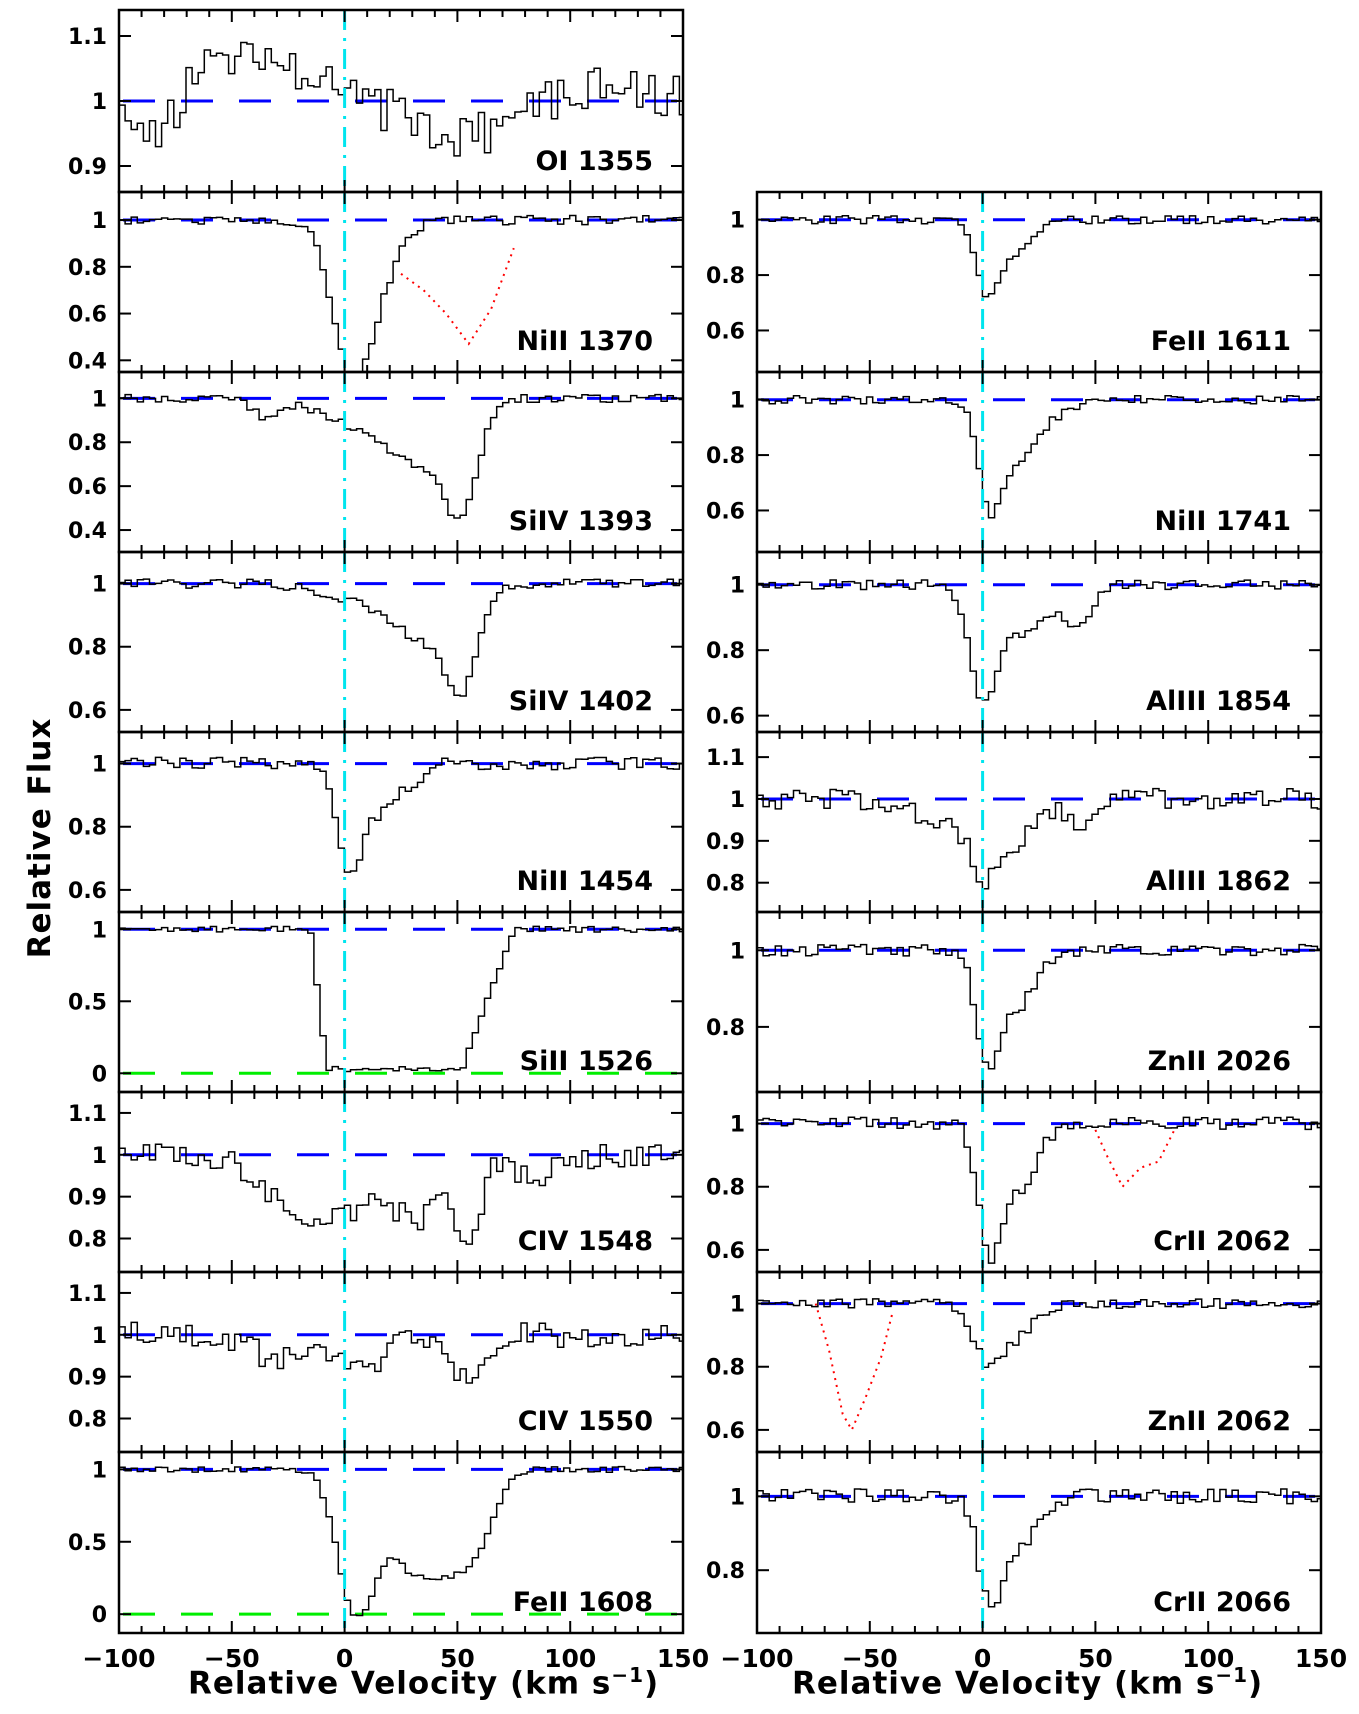 Image resolution: width=1359 pixels, height=1714 pixels. Describe the element at coordinates (581, 521) in the screenshot. I see `panel-label: SiIV 1393` at that location.